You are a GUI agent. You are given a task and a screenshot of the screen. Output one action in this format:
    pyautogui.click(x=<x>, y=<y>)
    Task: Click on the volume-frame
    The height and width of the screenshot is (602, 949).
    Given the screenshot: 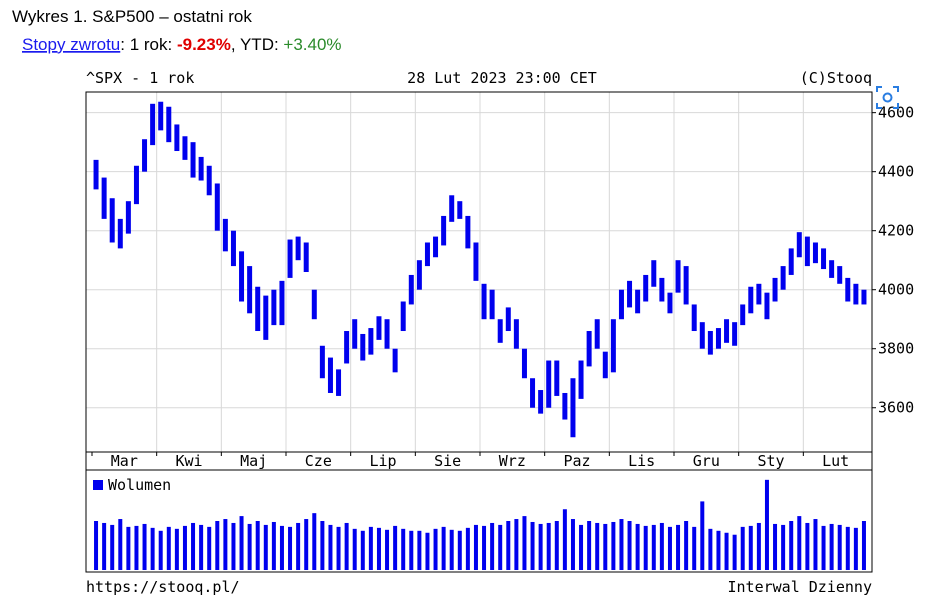 What is the action you would take?
    pyautogui.click(x=479, y=521)
    